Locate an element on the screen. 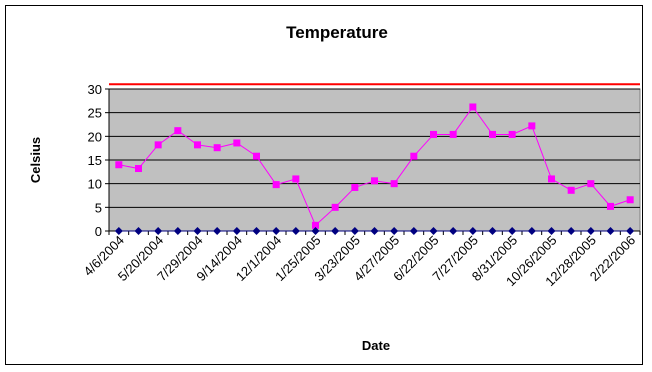 This screenshot has width=652, height=372. chart-title: Temperature is located at coordinates (337, 32).